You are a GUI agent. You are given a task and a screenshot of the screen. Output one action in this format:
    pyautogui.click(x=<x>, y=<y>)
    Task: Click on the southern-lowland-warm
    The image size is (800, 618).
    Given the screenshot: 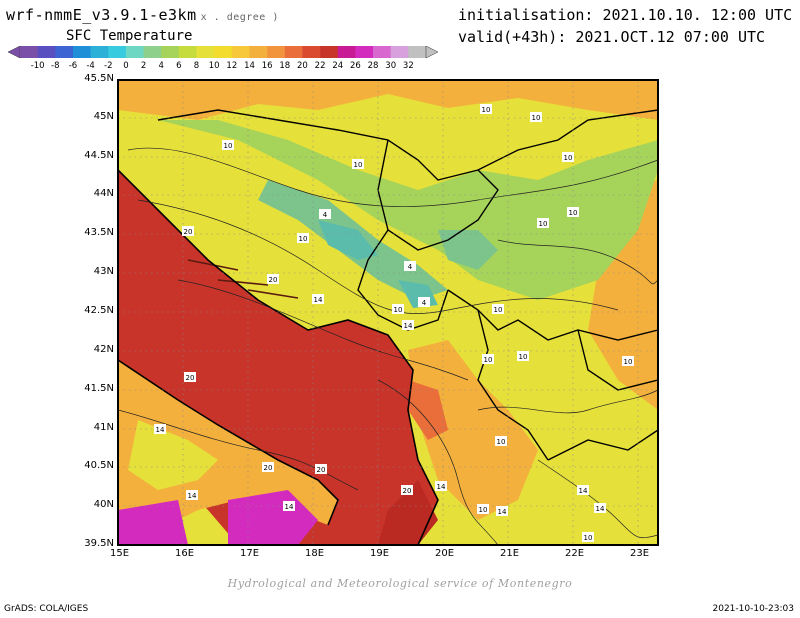 What is the action you would take?
    pyautogui.click(x=473, y=430)
    